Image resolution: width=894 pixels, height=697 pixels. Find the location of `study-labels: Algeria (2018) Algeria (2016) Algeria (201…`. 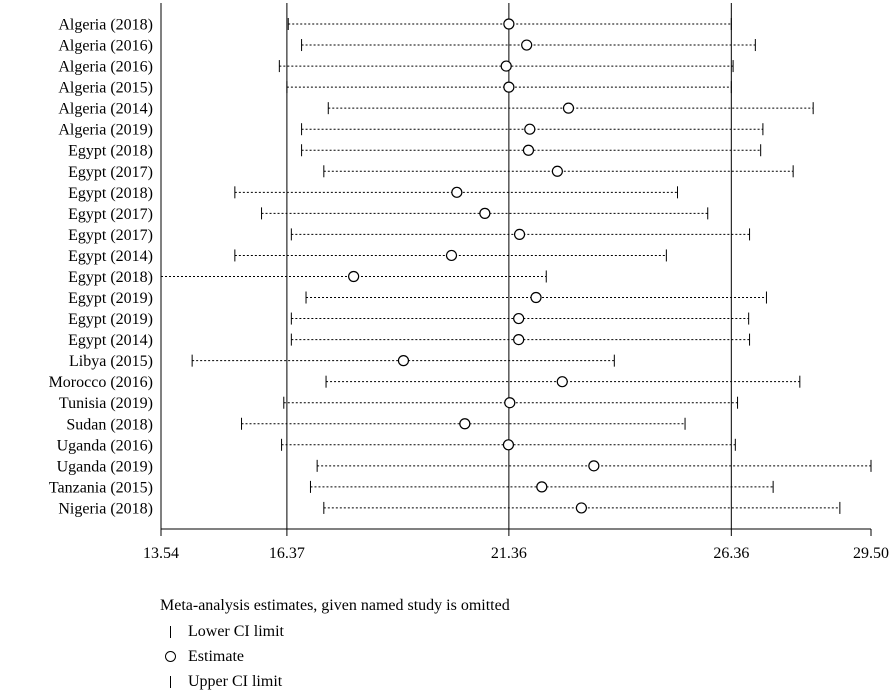

study-labels: Algeria (2018) Algeria (2016) Algeria (201… is located at coordinates (101, 267).